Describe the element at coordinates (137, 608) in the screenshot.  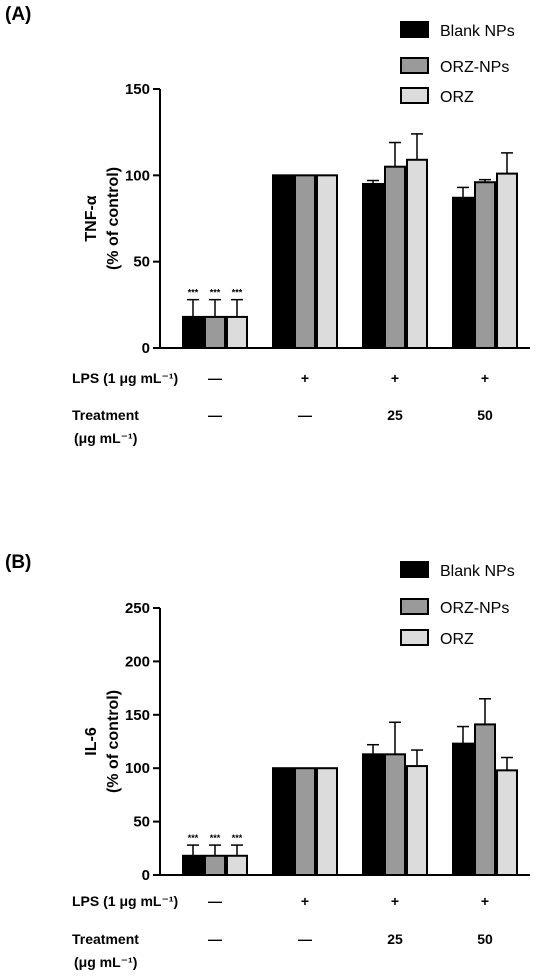
I see `y-tick-label: 250` at that location.